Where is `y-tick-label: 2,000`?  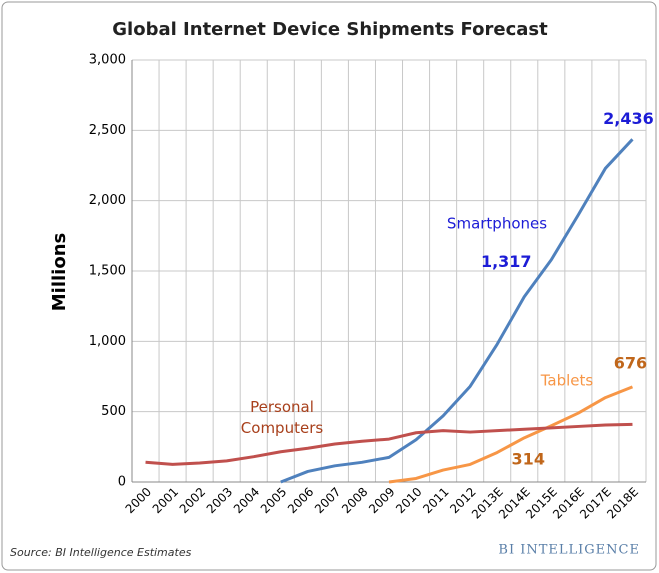
y-tick-label: 2,000 is located at coordinates (107, 200).